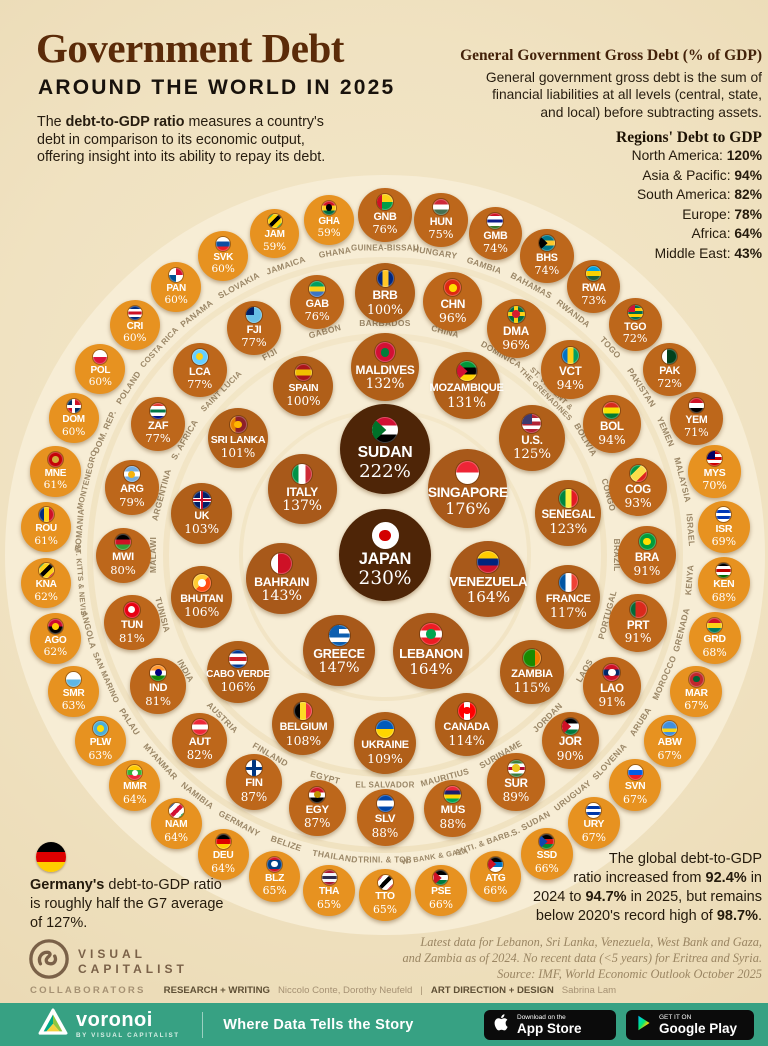  I want to click on debt-value: 81%, so click(158, 701).